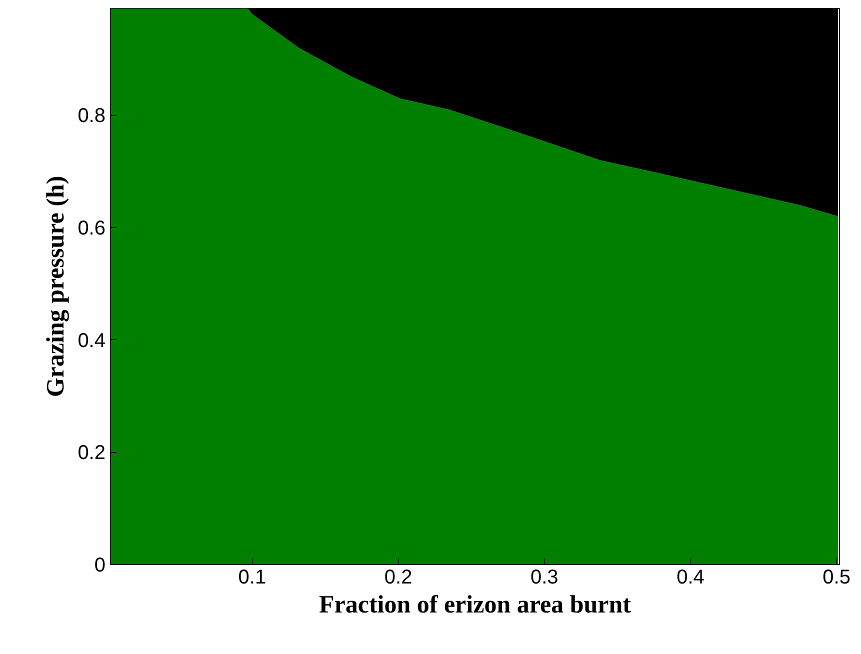 The height and width of the screenshot is (654, 861). Describe the element at coordinates (836, 577) in the screenshot. I see `x-tick-label: 0.5` at that location.